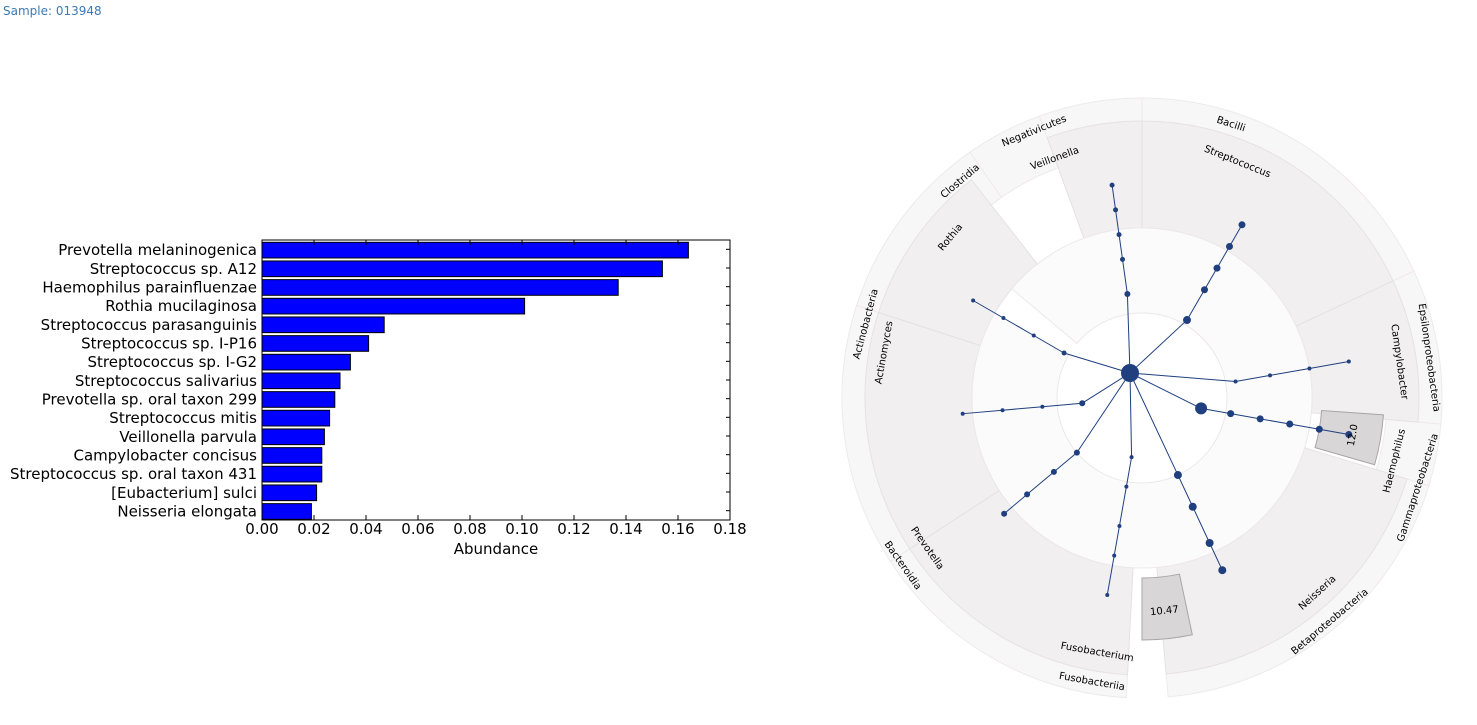 The image size is (1477, 725). I want to click on category-label: Streptococcus sp. oral taxon 431, so click(133, 474).